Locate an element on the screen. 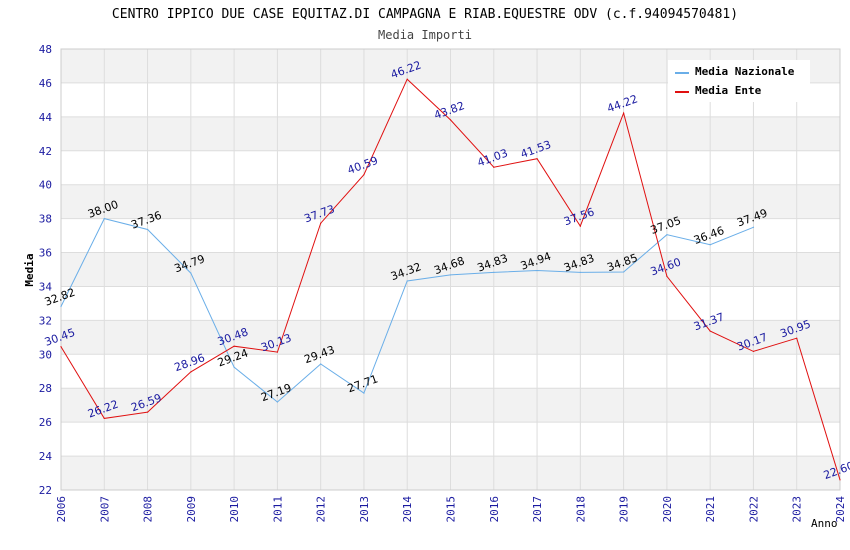 This screenshot has height=550, width=850. y-tick-label: 48 is located at coordinates (45, 49).